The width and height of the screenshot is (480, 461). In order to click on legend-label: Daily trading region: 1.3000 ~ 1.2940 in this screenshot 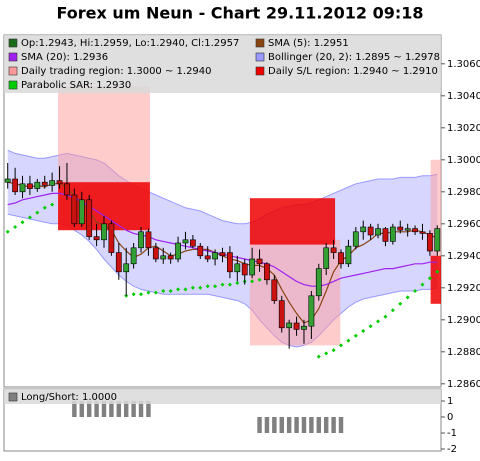, I will do `click(116, 71)`.